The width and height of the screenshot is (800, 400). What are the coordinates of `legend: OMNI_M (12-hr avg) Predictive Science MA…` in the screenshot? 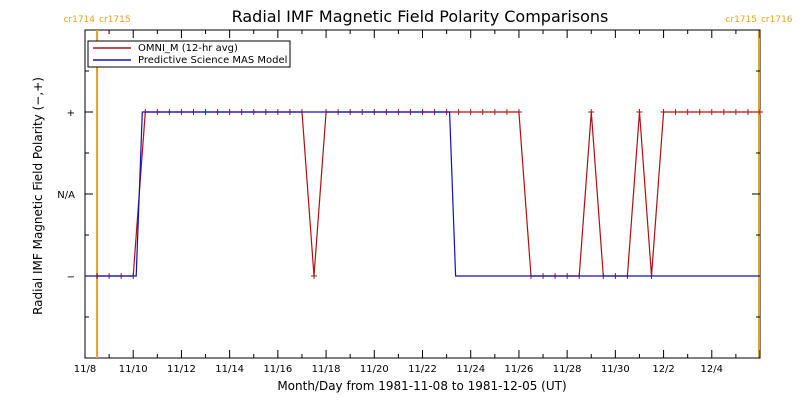 It's located at (189, 54).